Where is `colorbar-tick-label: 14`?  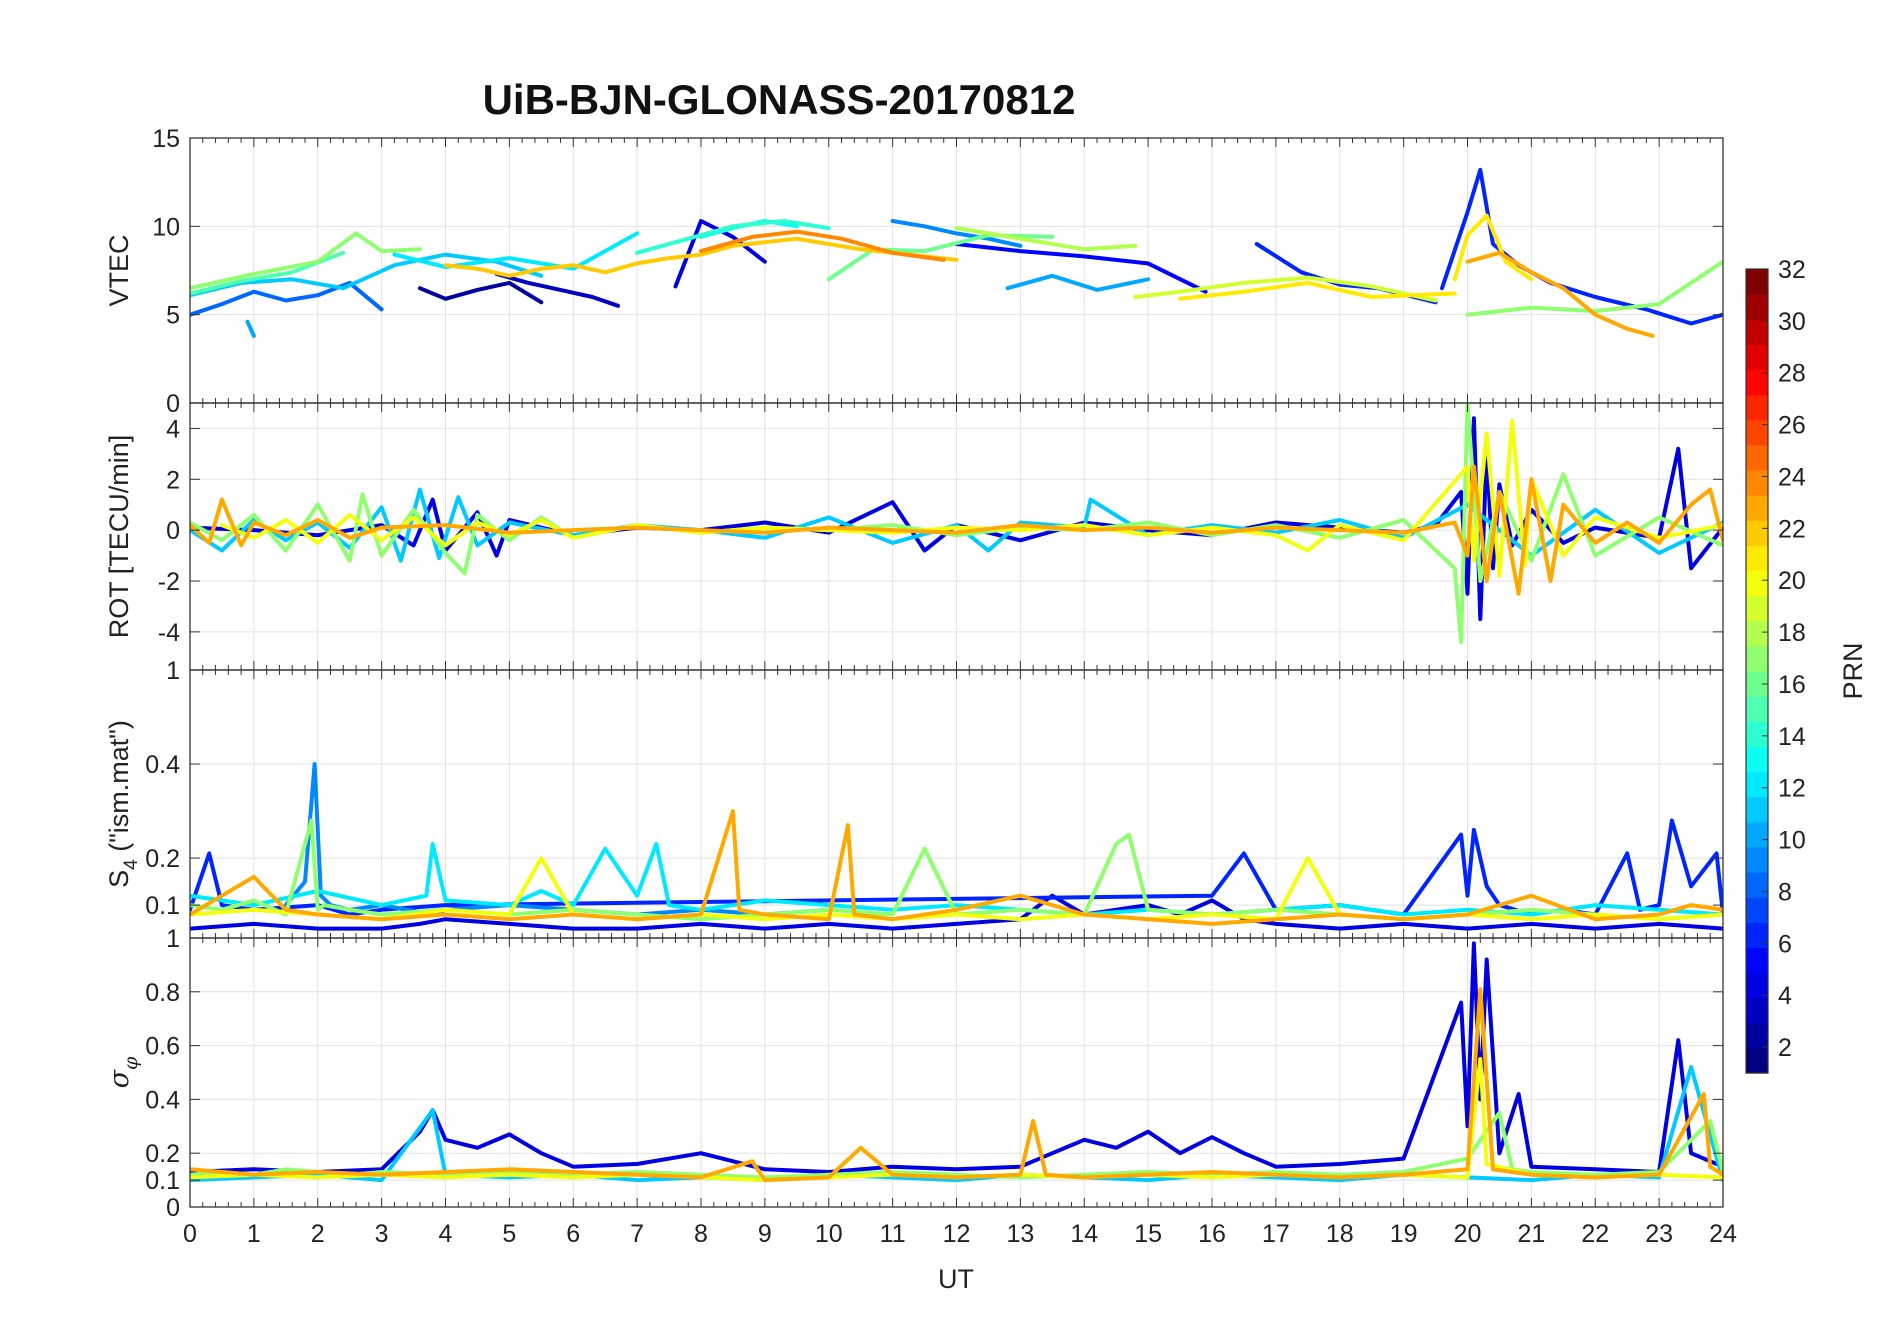 colorbar-tick-label: 14 is located at coordinates (1792, 737).